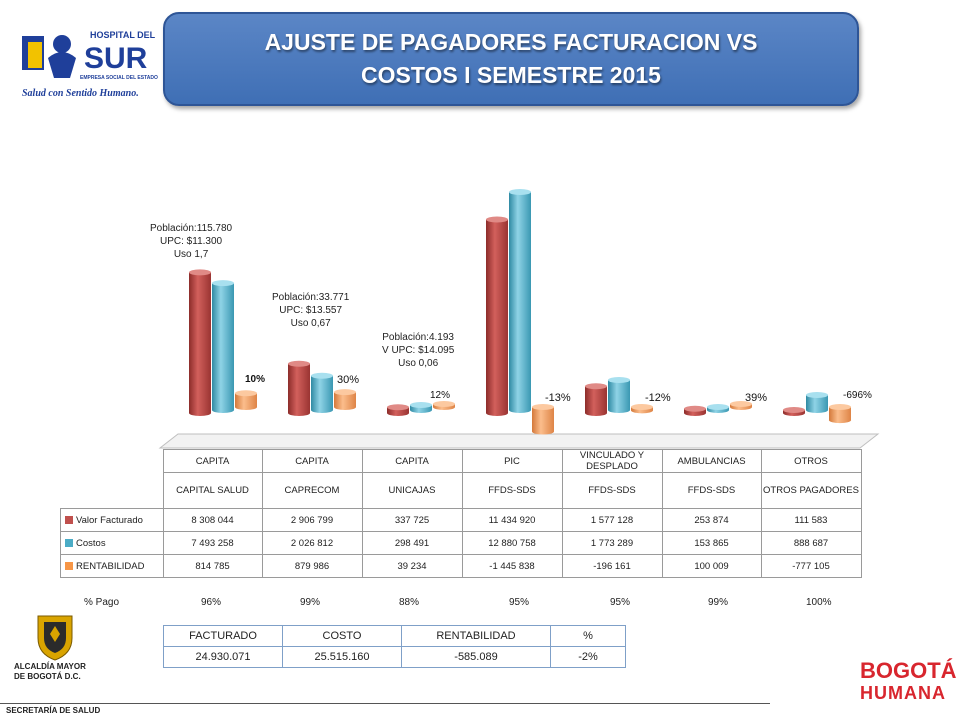 The width and height of the screenshot is (960, 720). I want to click on summary-value: 25.515.160, so click(342, 657).